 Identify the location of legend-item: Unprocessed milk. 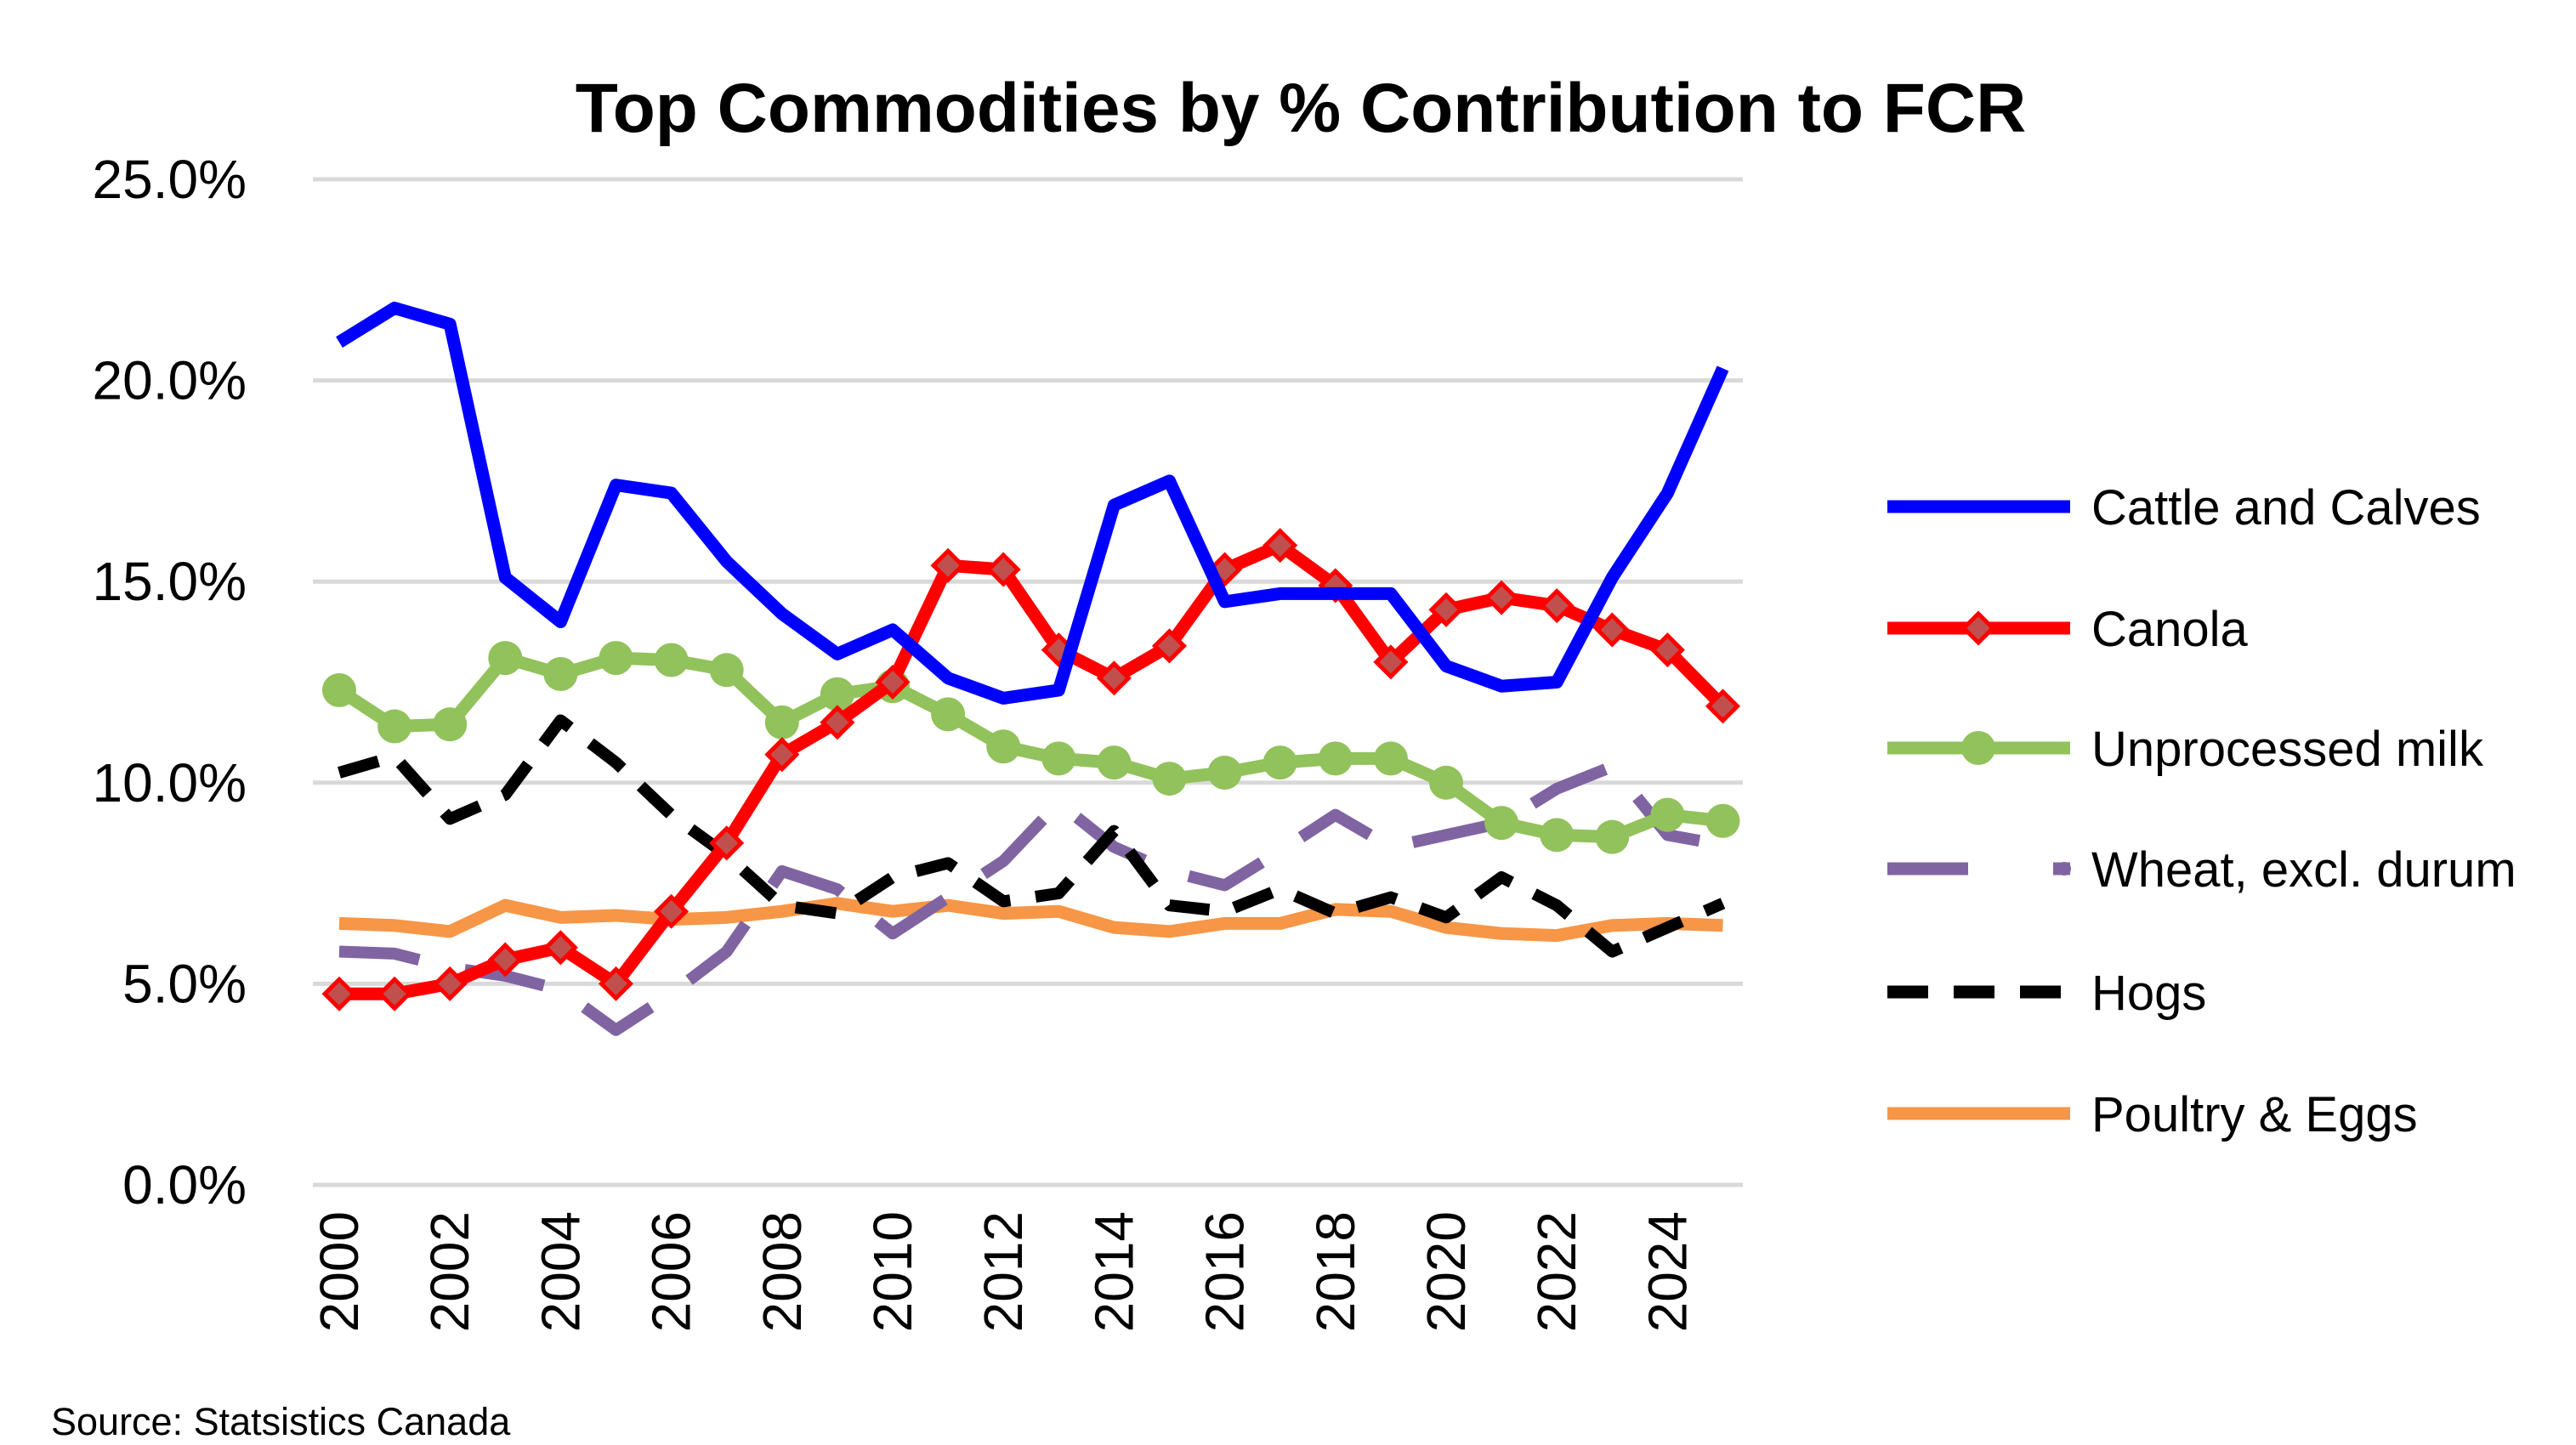
(2186, 749).